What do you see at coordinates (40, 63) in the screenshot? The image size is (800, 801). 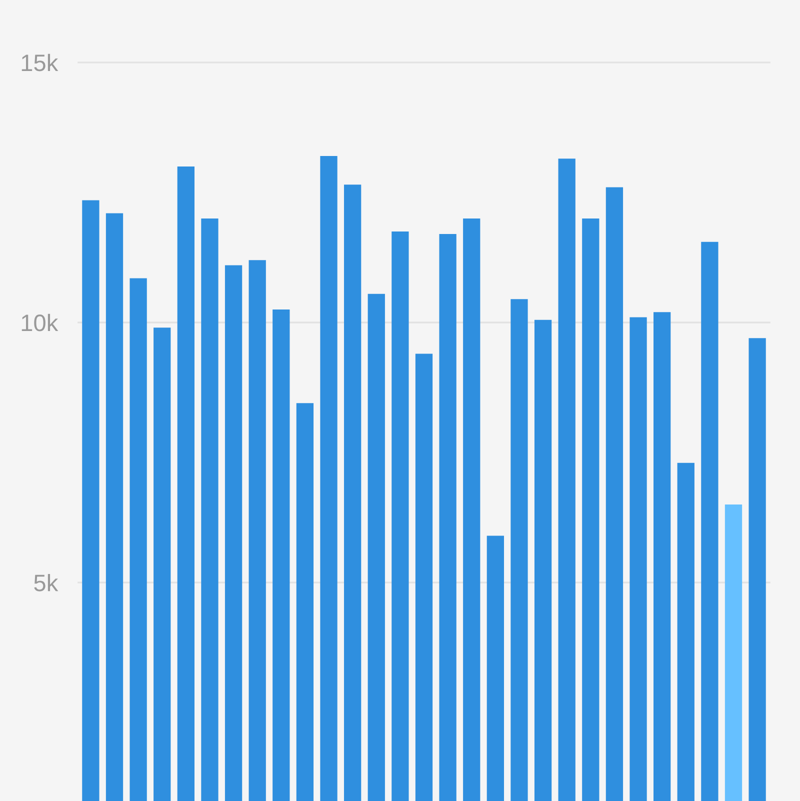 I see `y-tick-label: 15k` at bounding box center [40, 63].